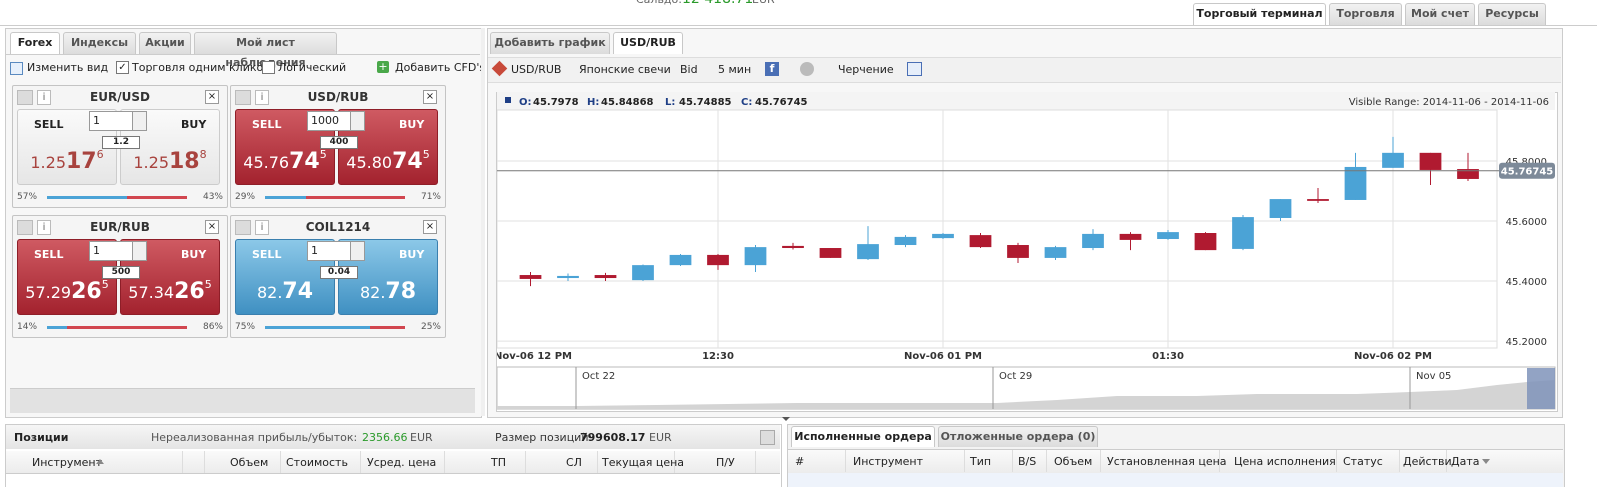 The height and width of the screenshot is (487, 1597). What do you see at coordinates (536, 69) in the screenshot?
I see `toolbar-dropdown: USD/RUB` at bounding box center [536, 69].